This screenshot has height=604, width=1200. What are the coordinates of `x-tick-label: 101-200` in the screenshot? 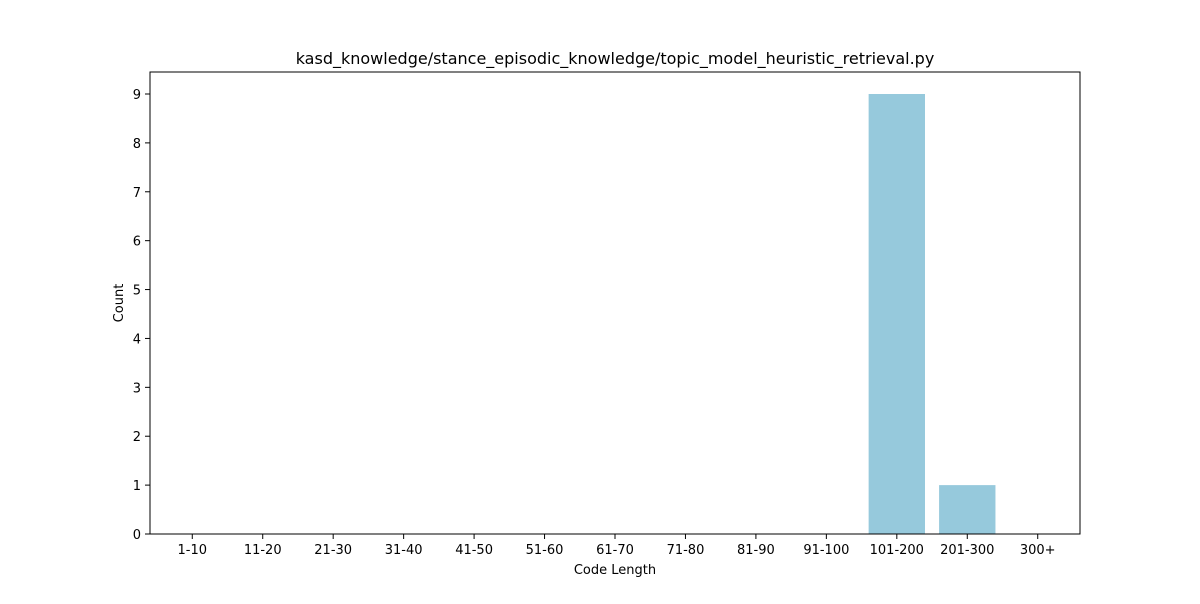 It's located at (897, 550).